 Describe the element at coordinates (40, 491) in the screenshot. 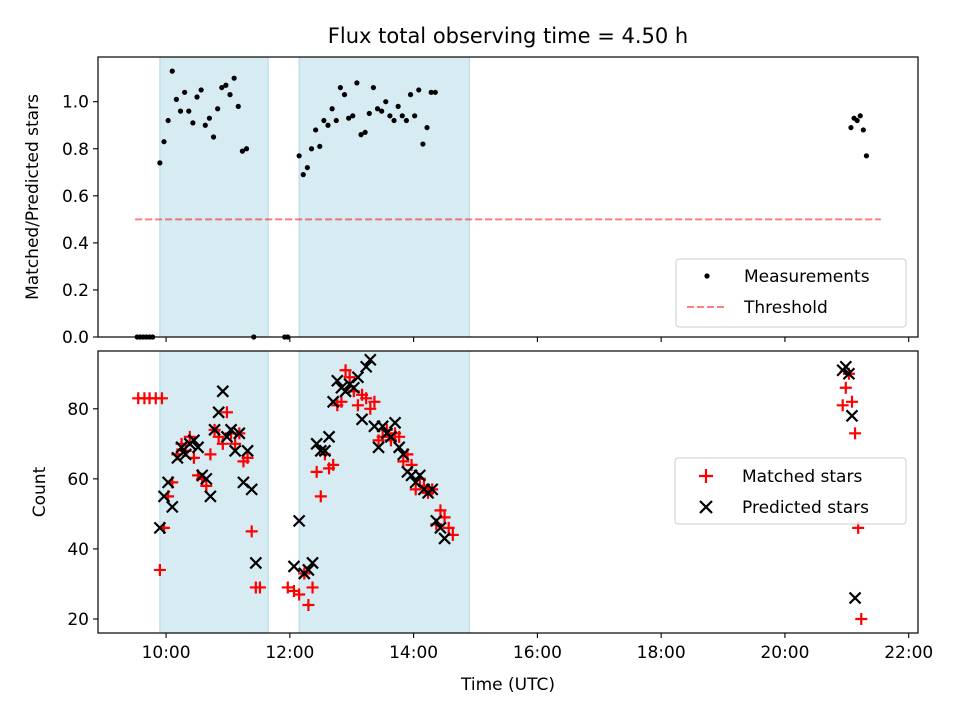

I see `bottom-y-axis-label: Count` at that location.